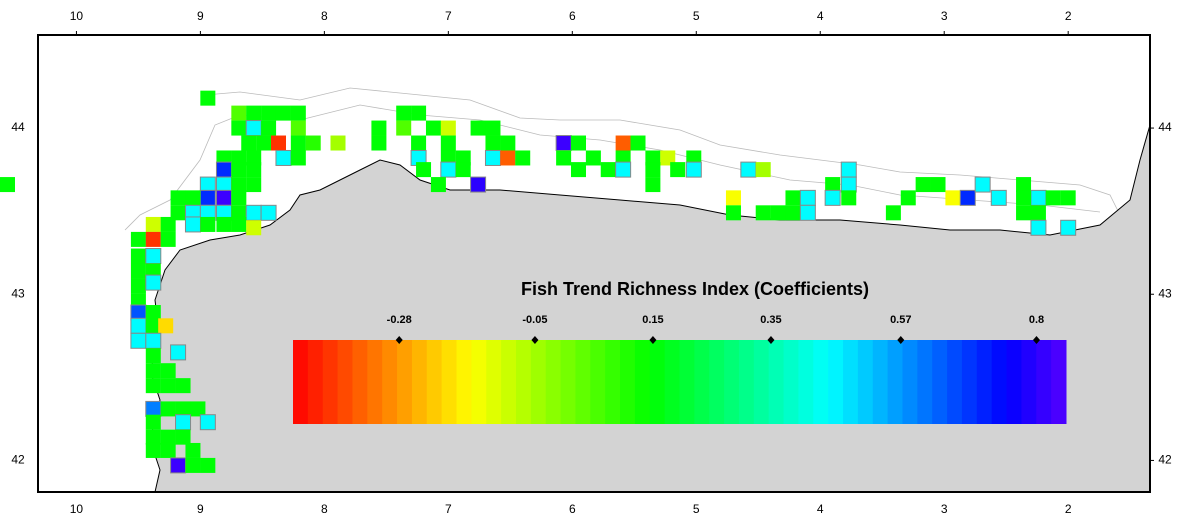  Describe the element at coordinates (695, 289) in the screenshot. I see `legend-title: Fish Trend Richness Index (Coefficients)` at that location.